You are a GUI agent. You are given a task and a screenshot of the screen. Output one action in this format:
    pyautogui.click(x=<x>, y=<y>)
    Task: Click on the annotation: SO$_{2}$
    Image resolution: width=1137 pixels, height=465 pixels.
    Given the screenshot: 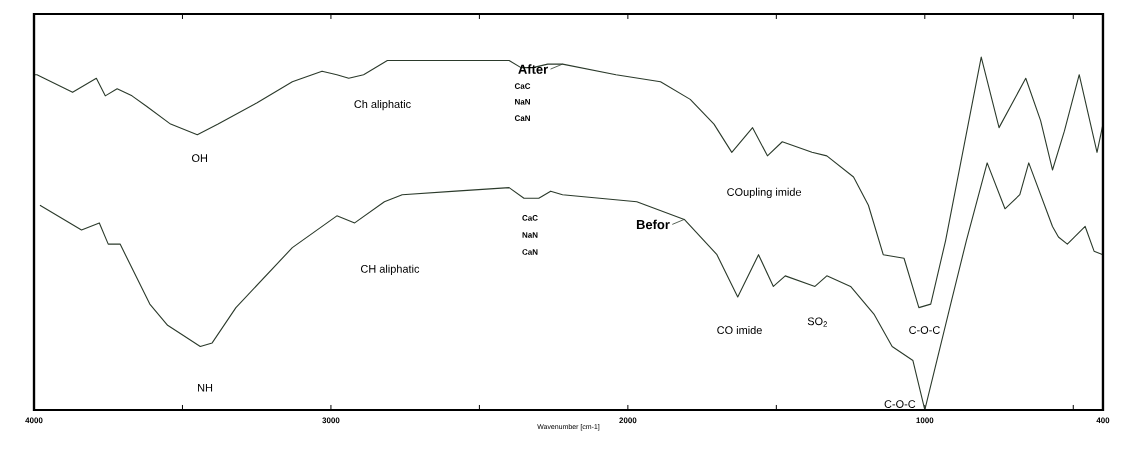 What is the action you would take?
    pyautogui.click(x=817, y=322)
    